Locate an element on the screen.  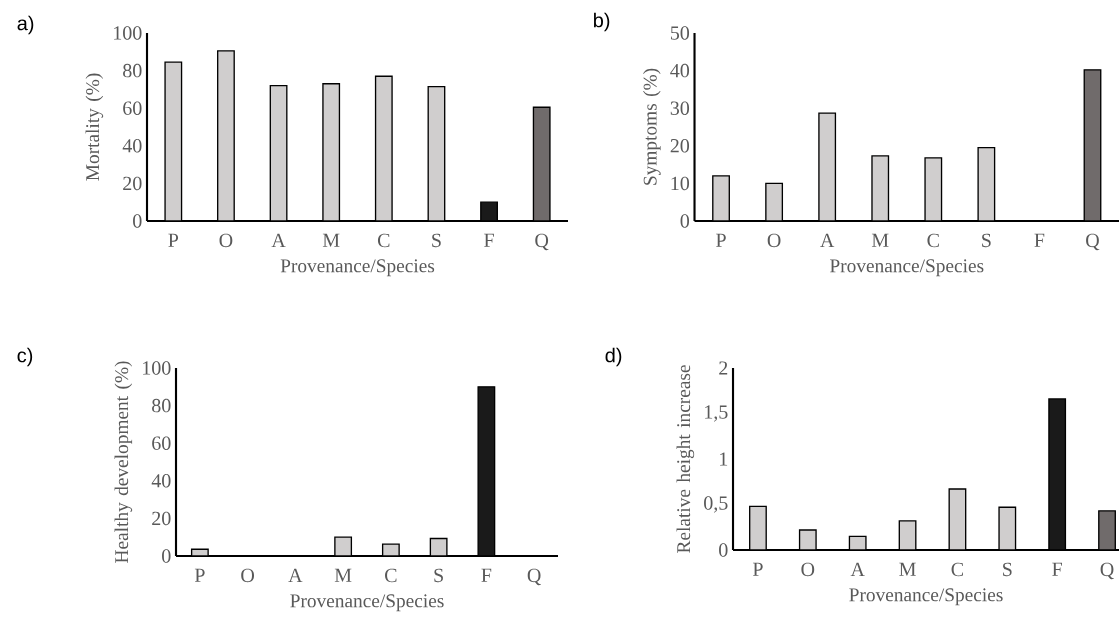
chart-title: c) is located at coordinates (25, 357).